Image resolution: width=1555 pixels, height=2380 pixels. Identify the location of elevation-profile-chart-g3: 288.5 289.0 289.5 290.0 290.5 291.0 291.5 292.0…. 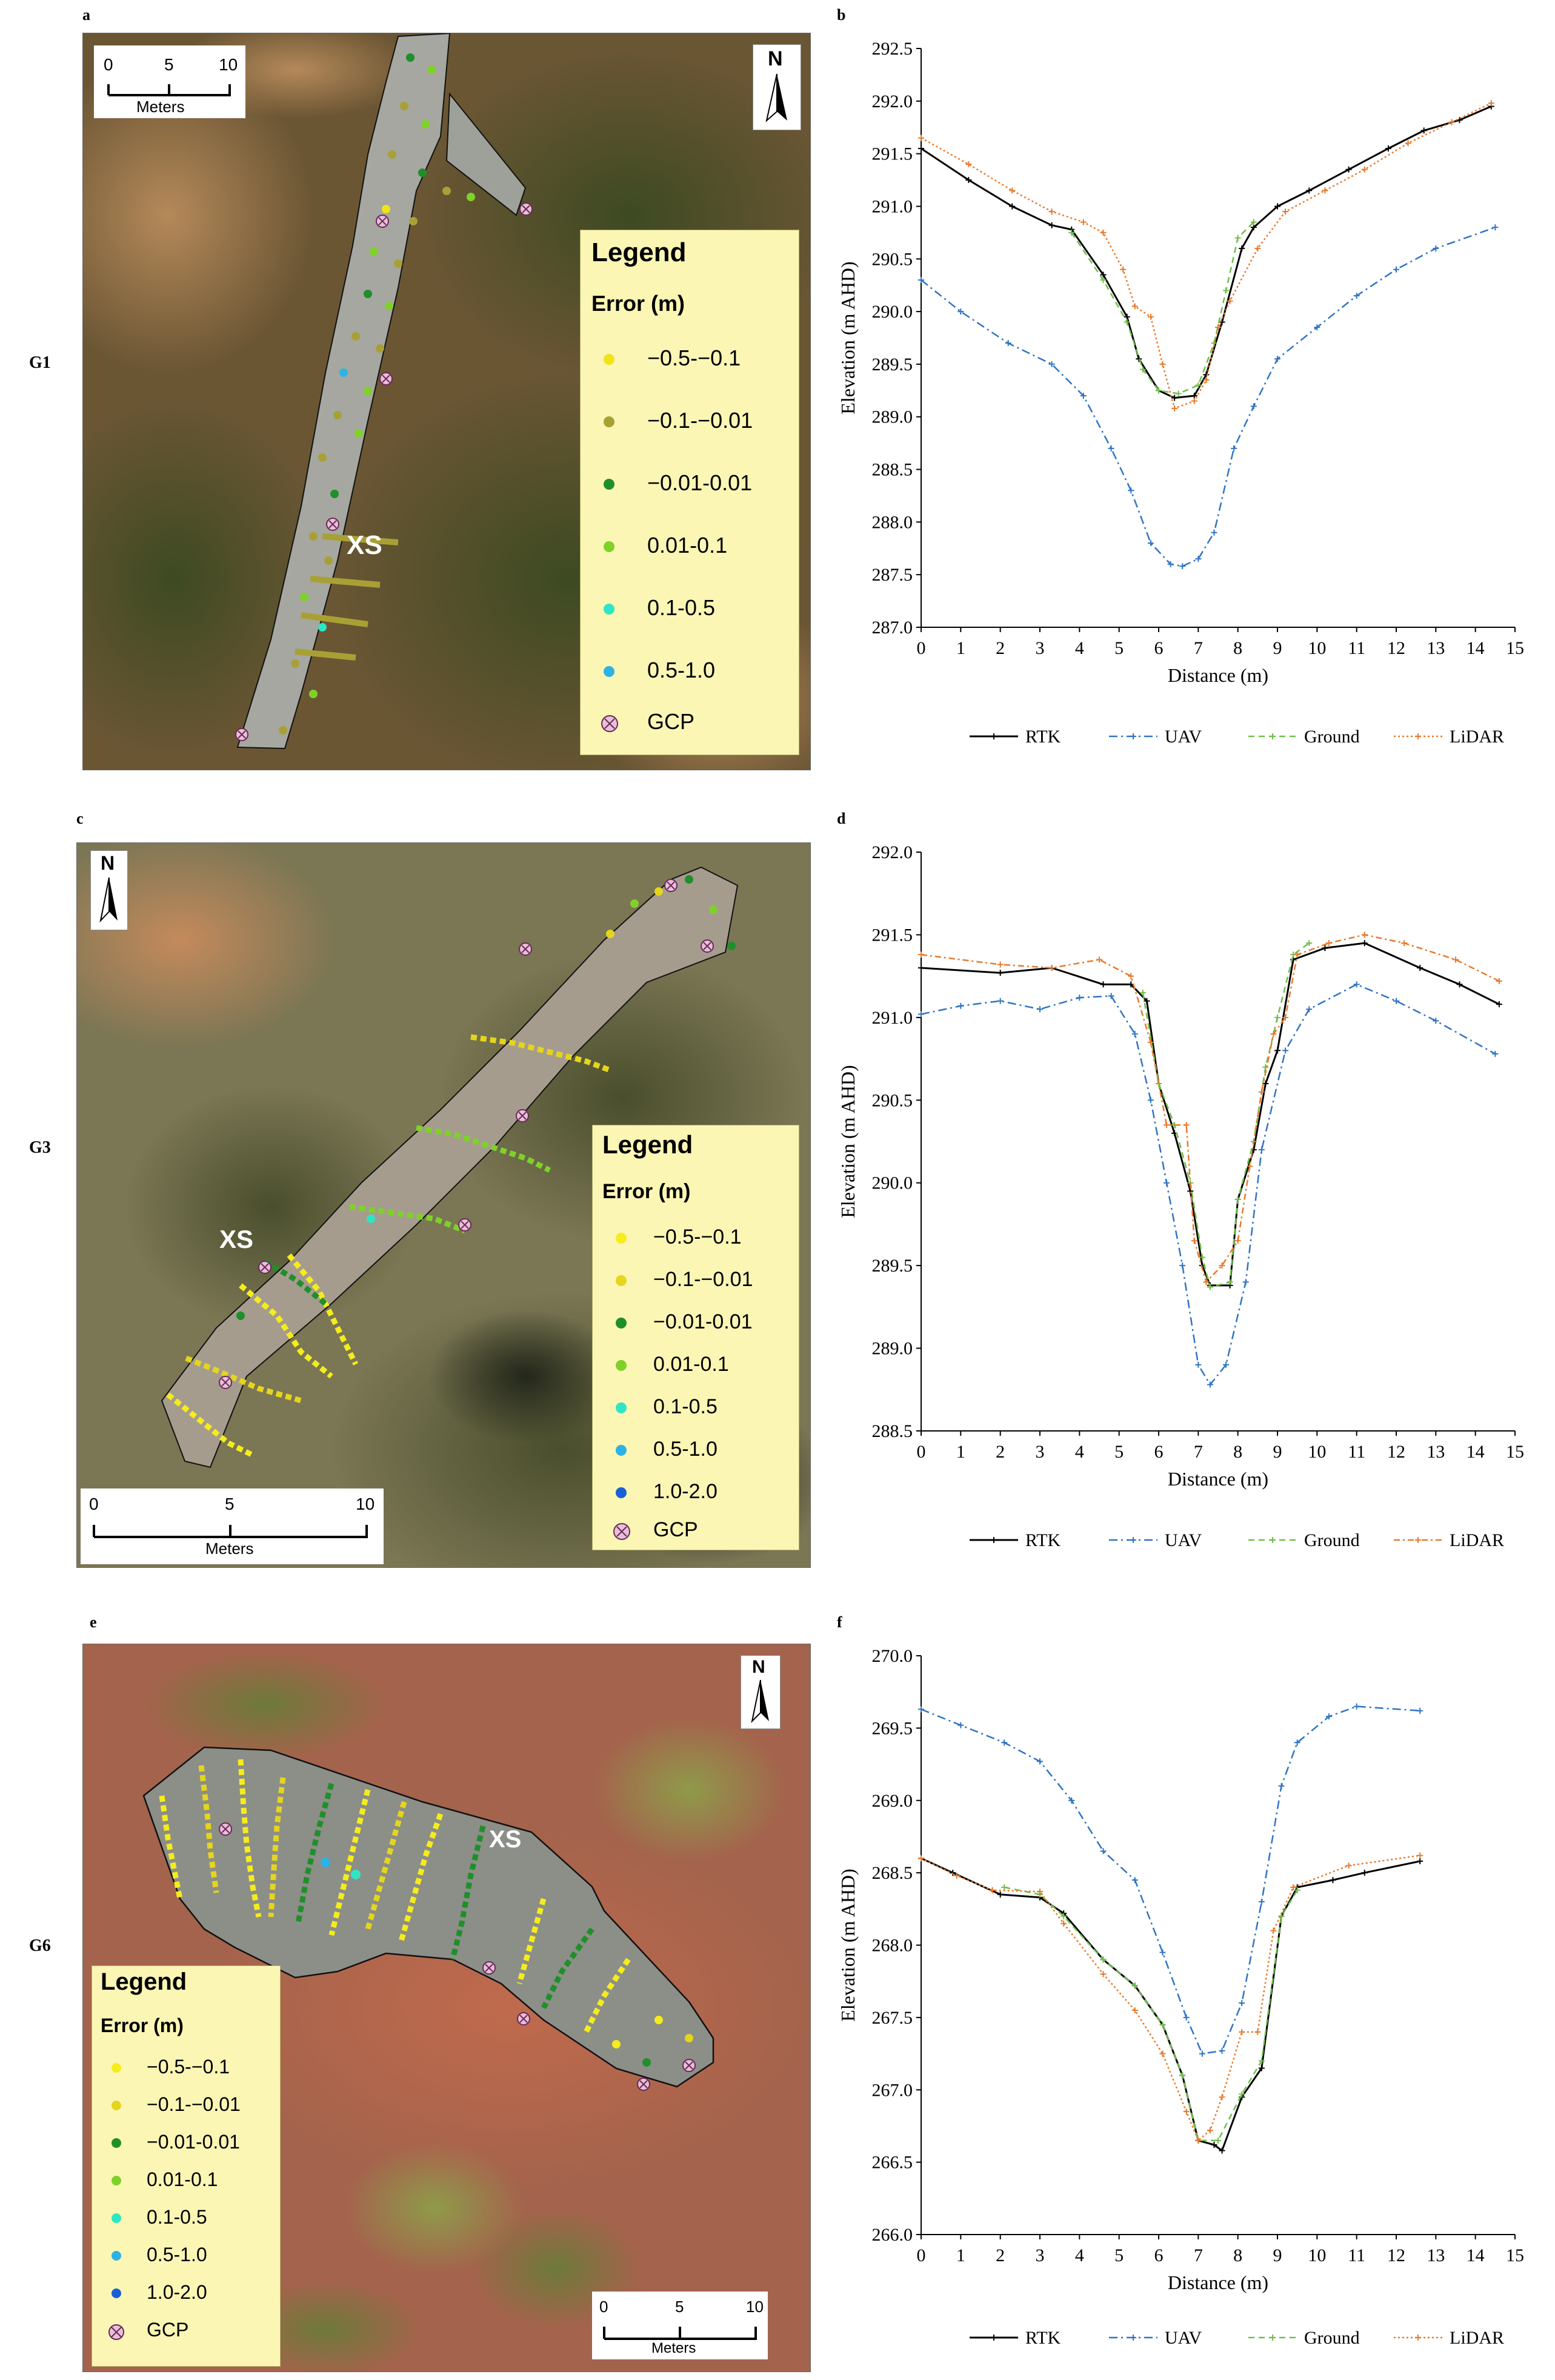
(1180, 1196).